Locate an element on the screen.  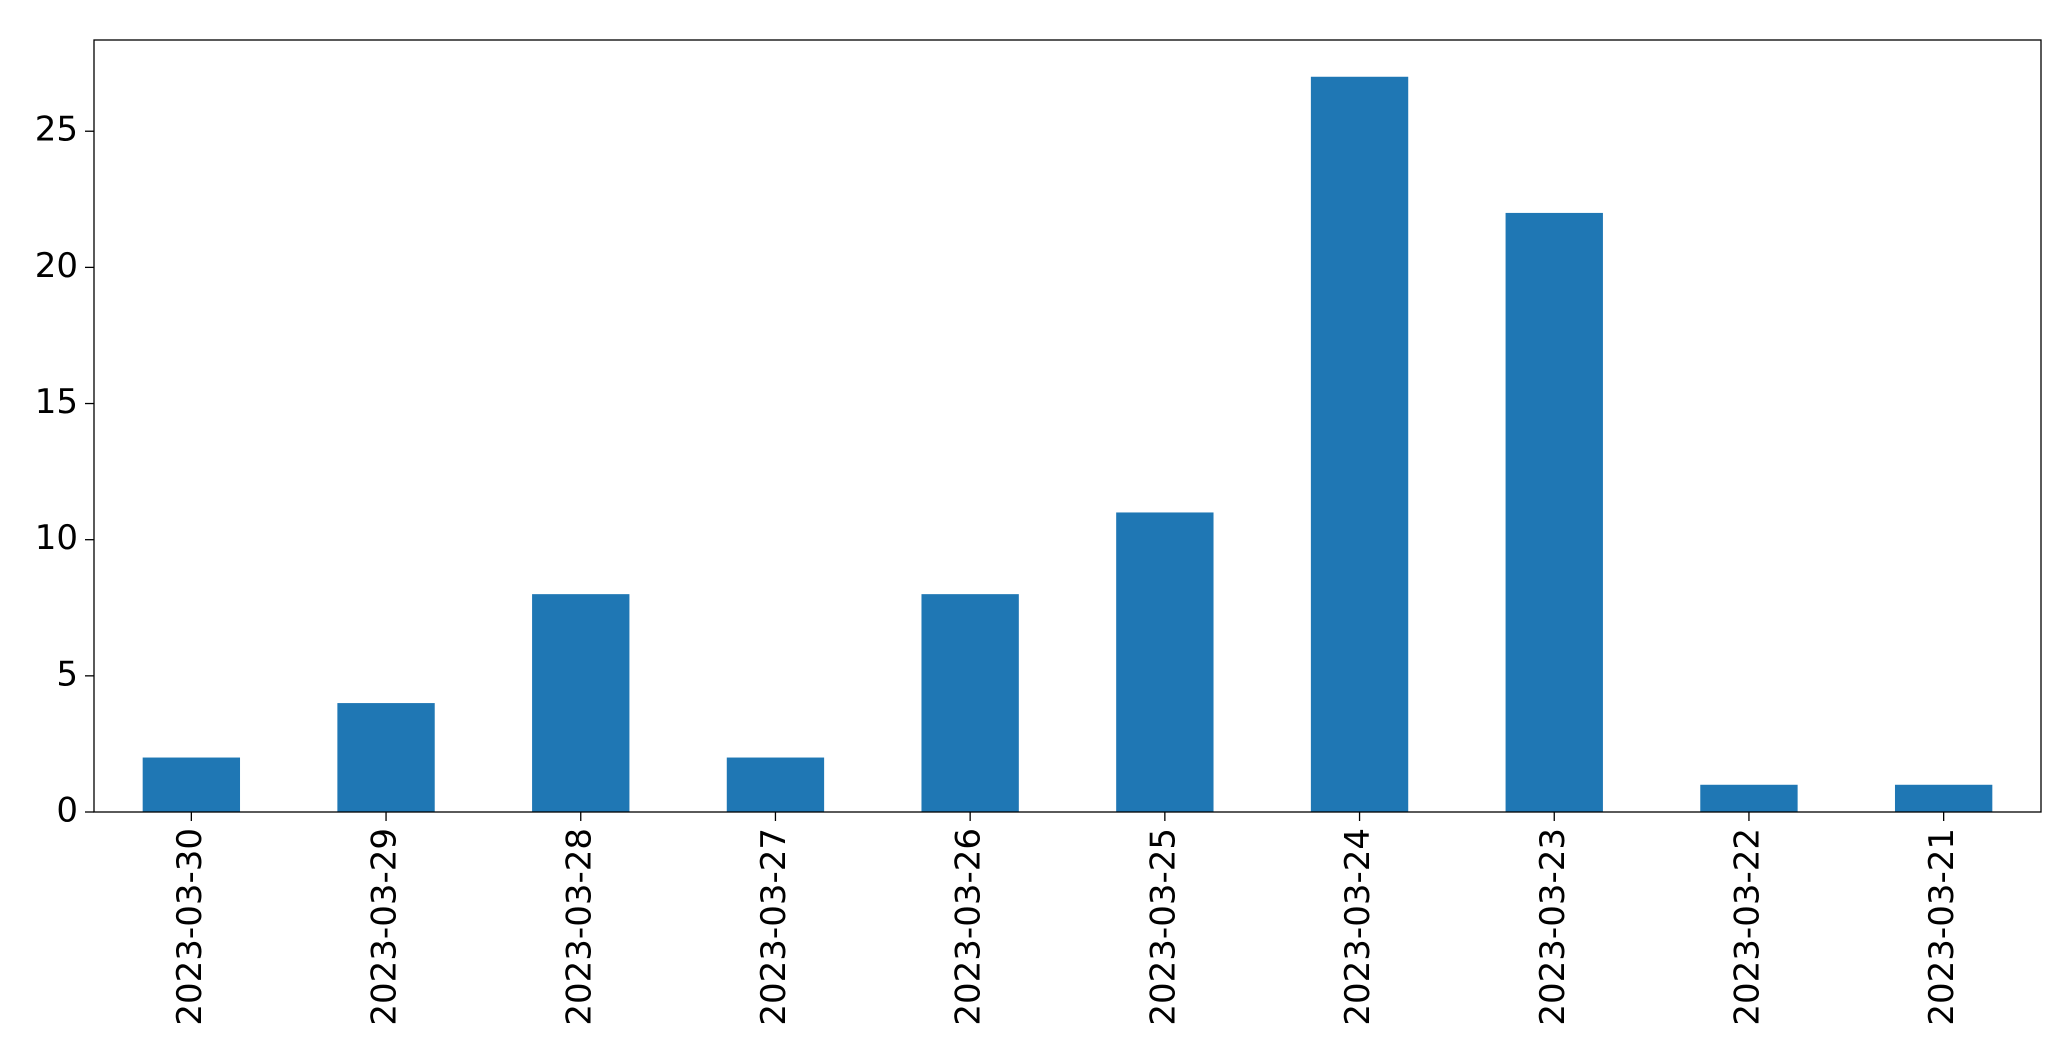
y-tick-label: 5 is located at coordinates (67, 674).